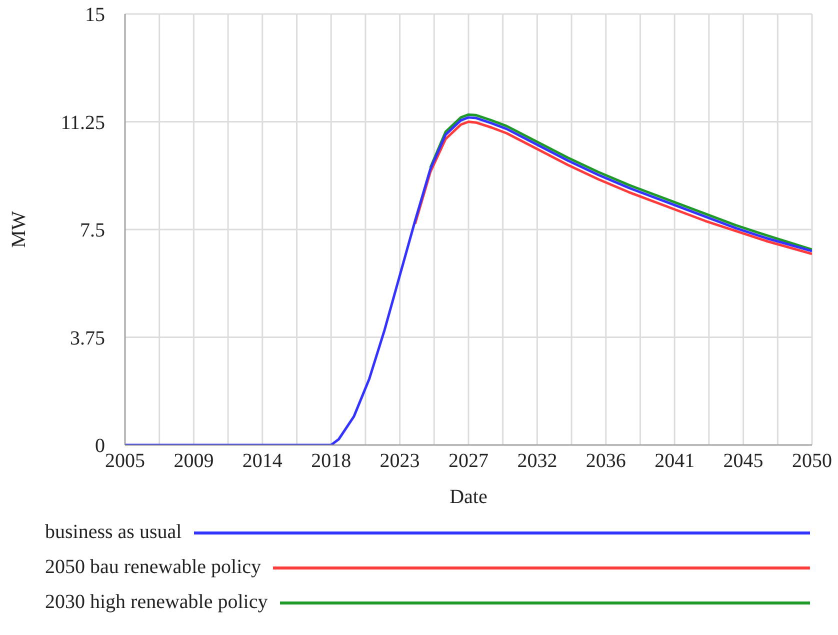  What do you see at coordinates (331, 461) in the screenshot?
I see `x-tick-label: 2018` at bounding box center [331, 461].